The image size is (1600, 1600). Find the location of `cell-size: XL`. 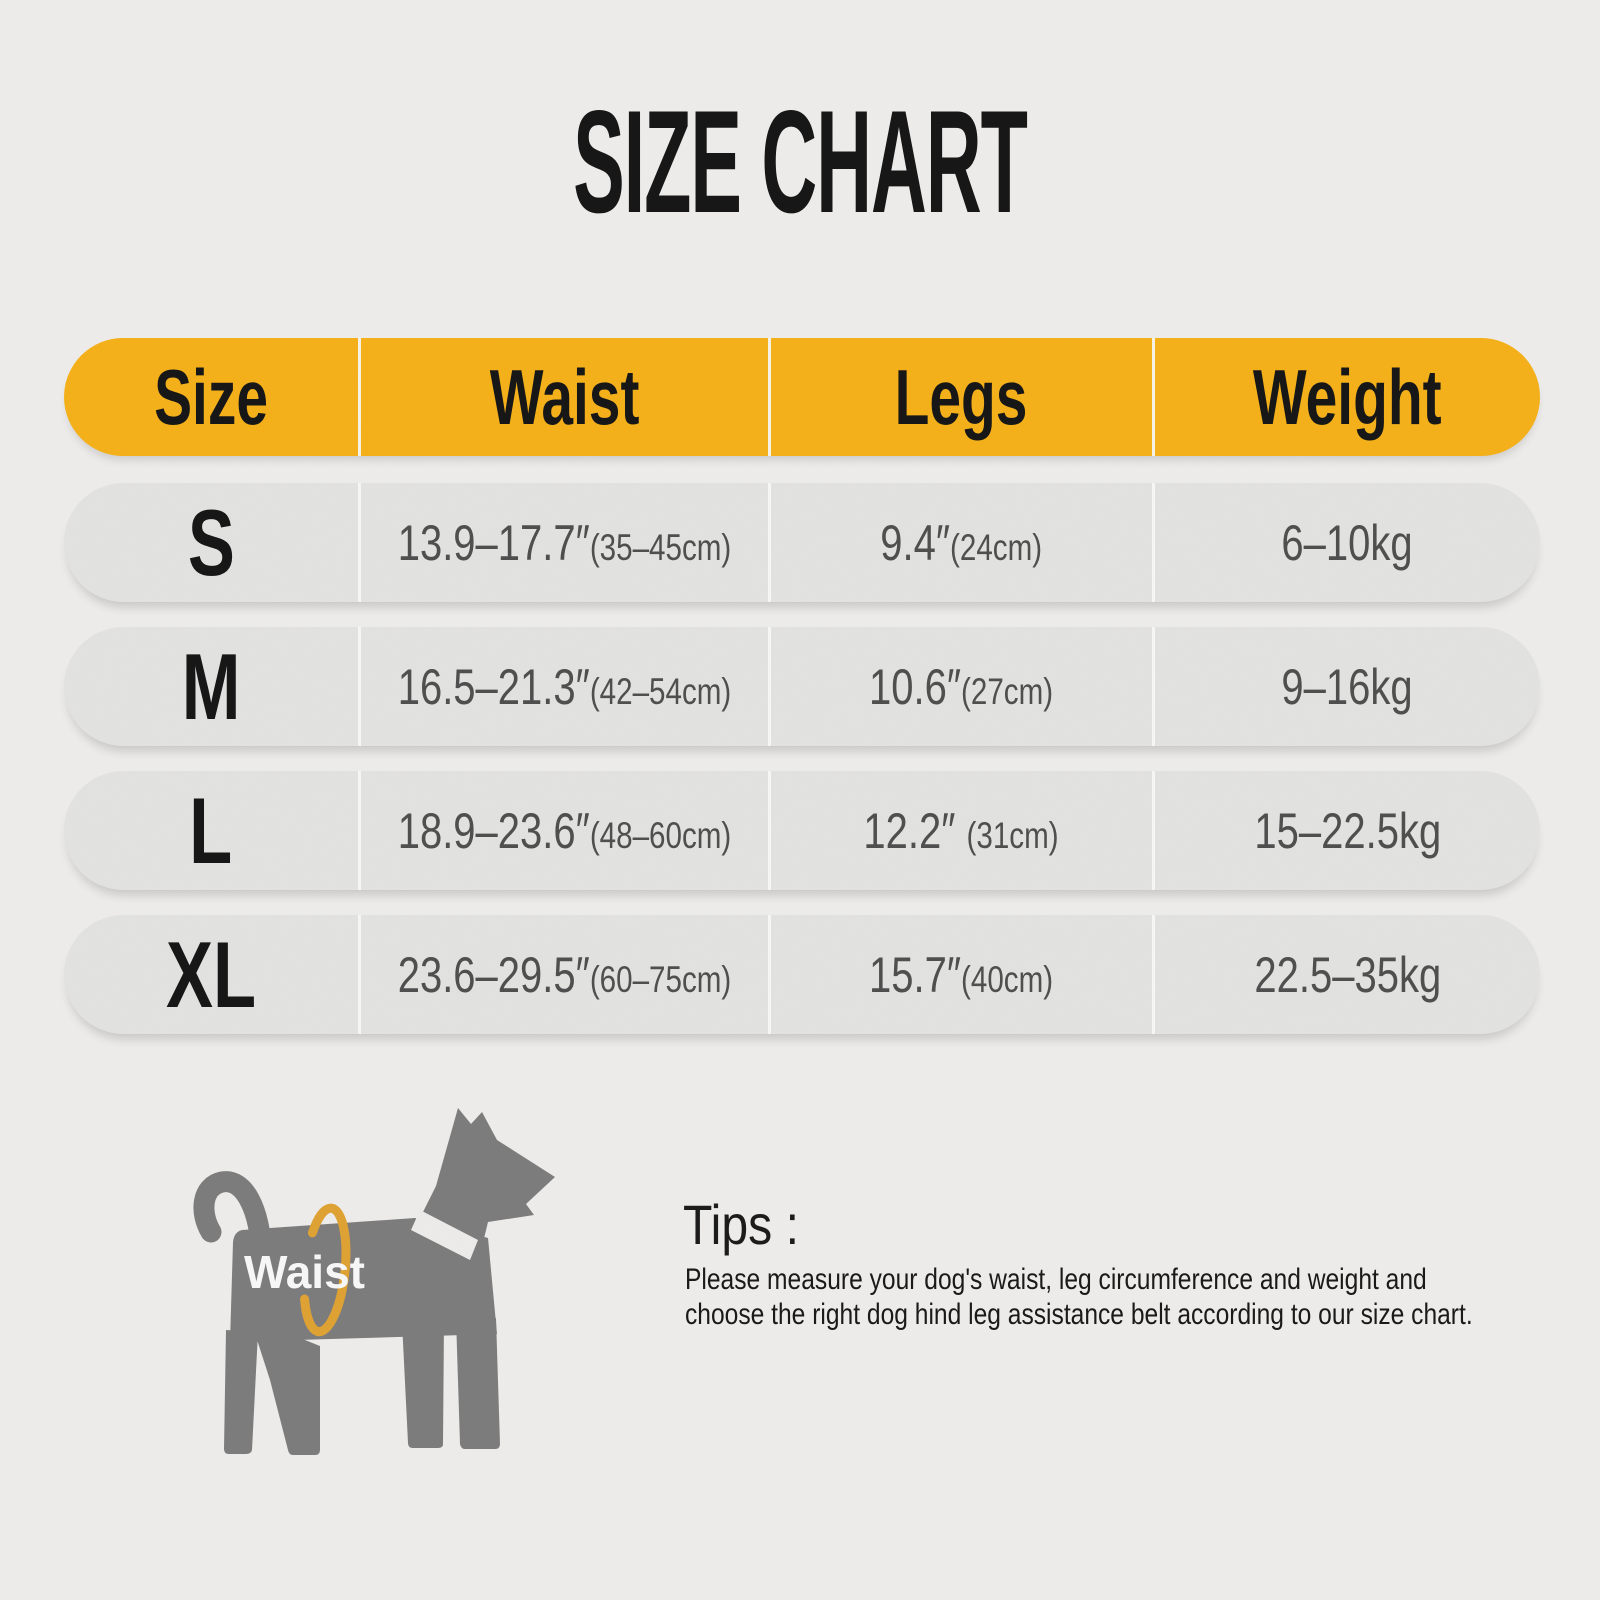

cell-size: XL is located at coordinates (210, 974).